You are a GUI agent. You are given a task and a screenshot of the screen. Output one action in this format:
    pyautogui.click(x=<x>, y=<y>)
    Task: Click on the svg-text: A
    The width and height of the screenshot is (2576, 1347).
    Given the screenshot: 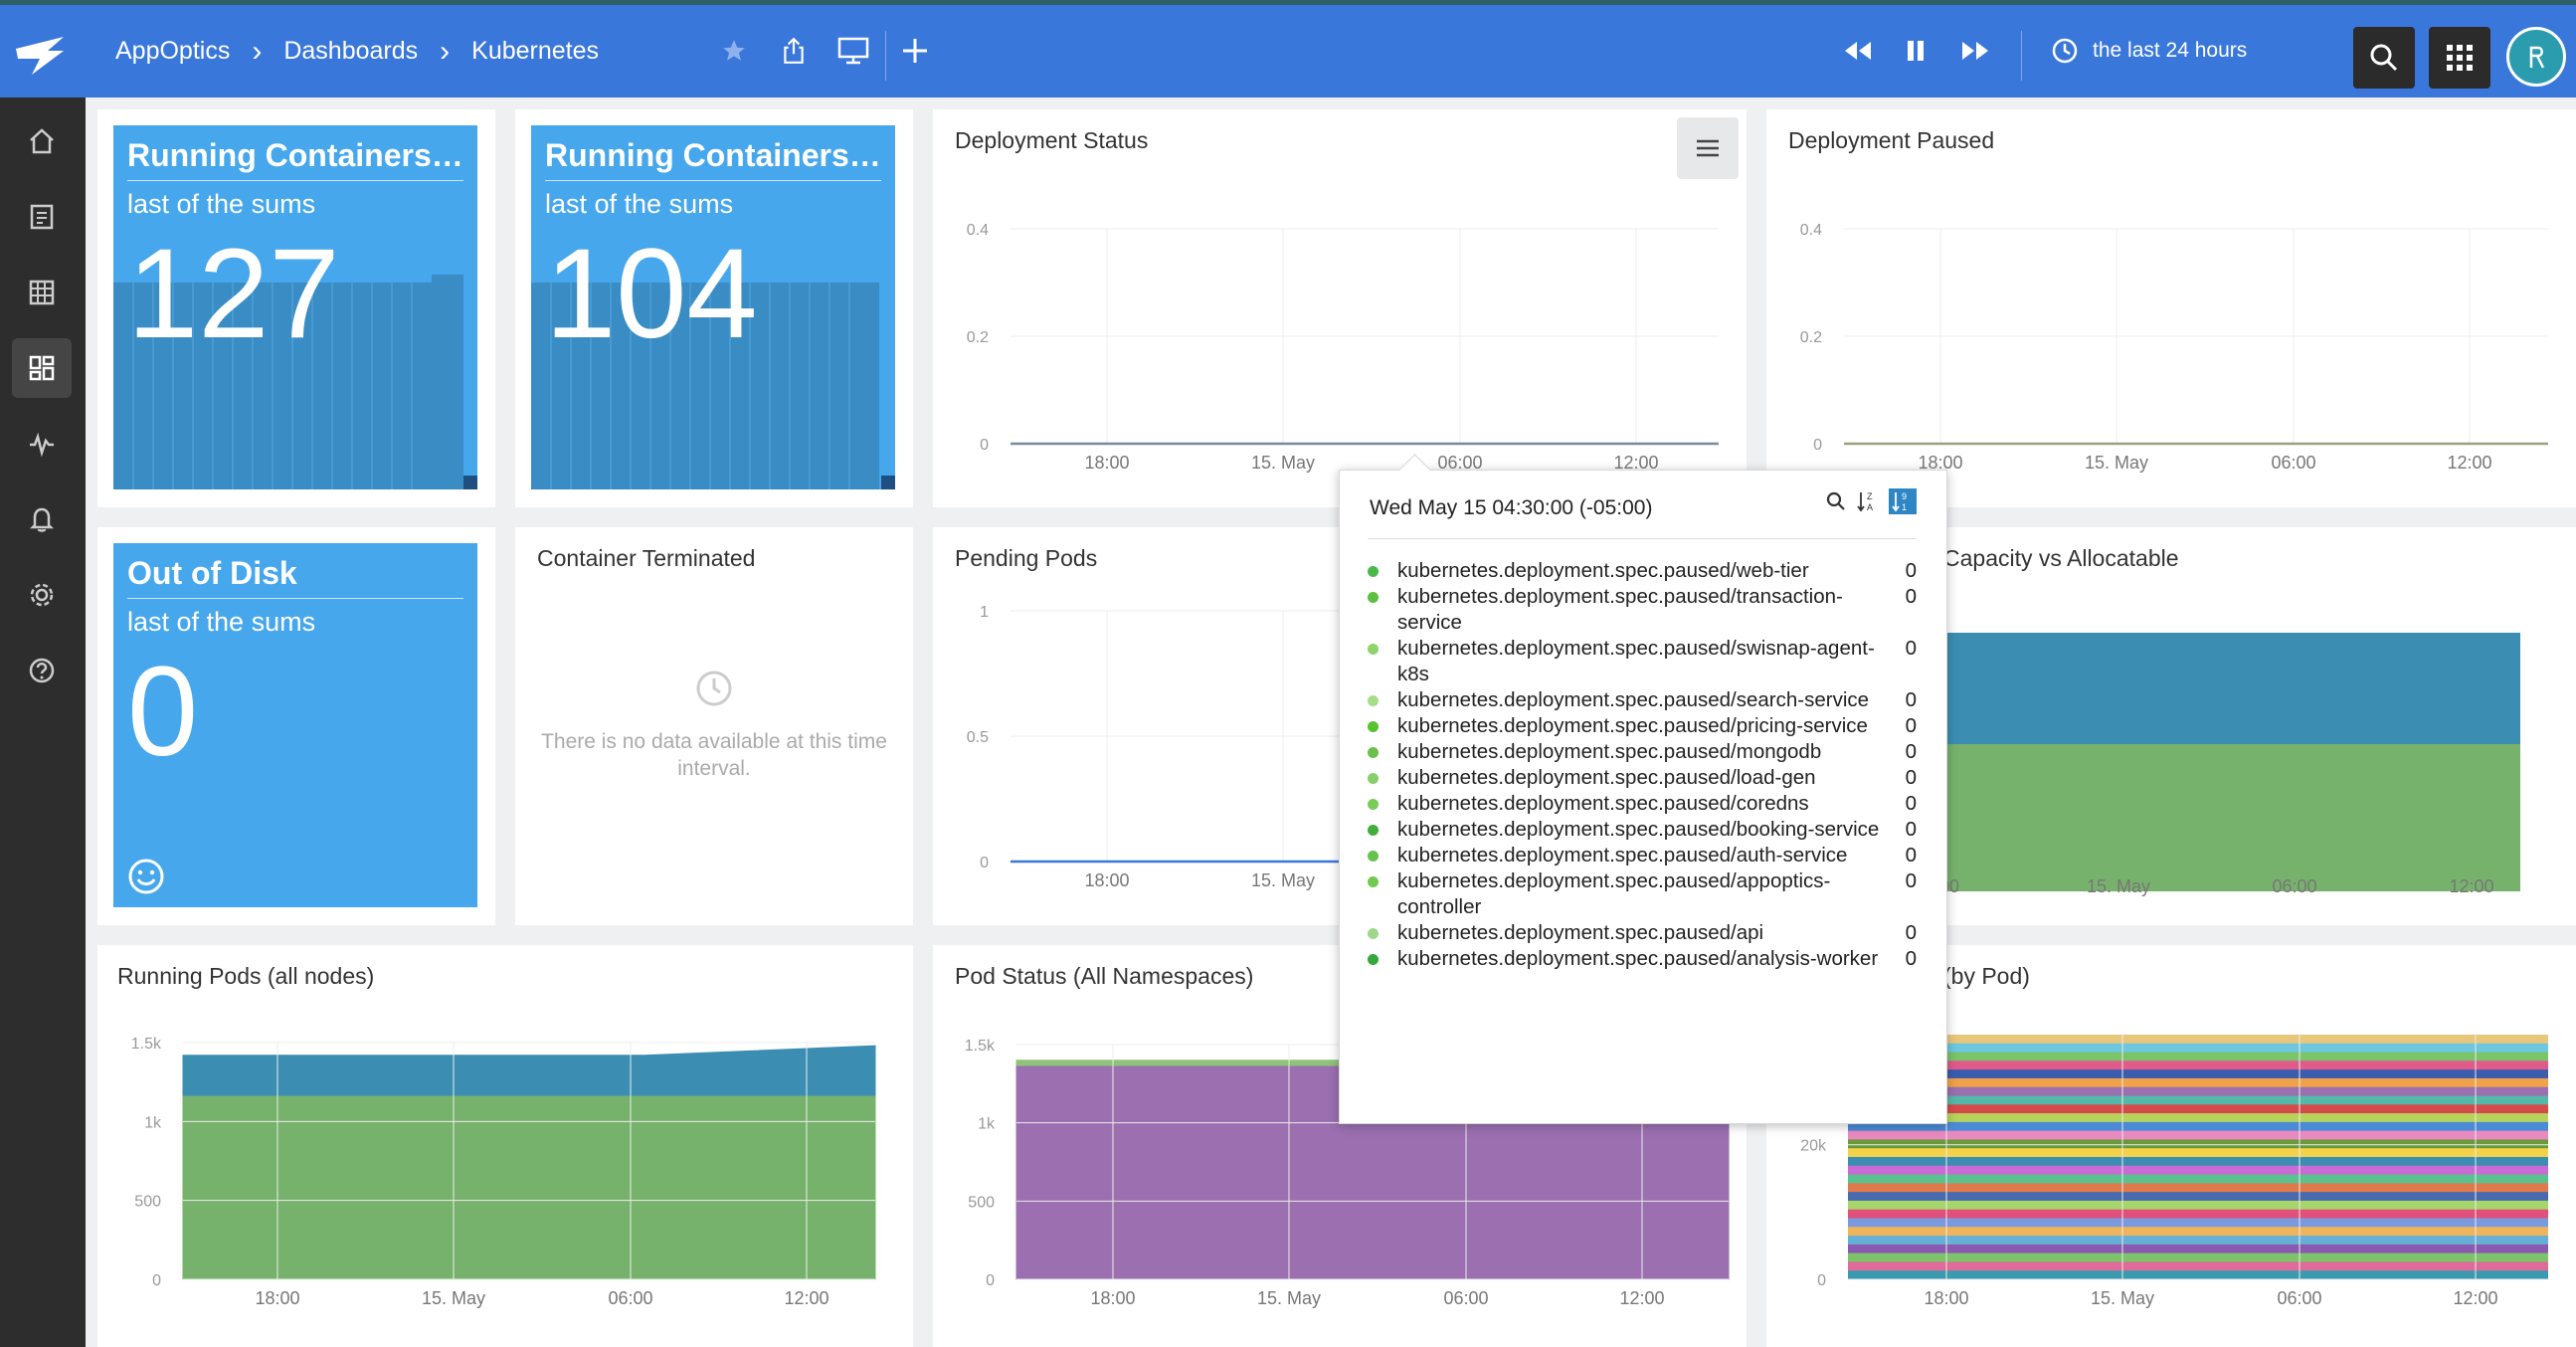 What is the action you would take?
    pyautogui.click(x=1870, y=507)
    